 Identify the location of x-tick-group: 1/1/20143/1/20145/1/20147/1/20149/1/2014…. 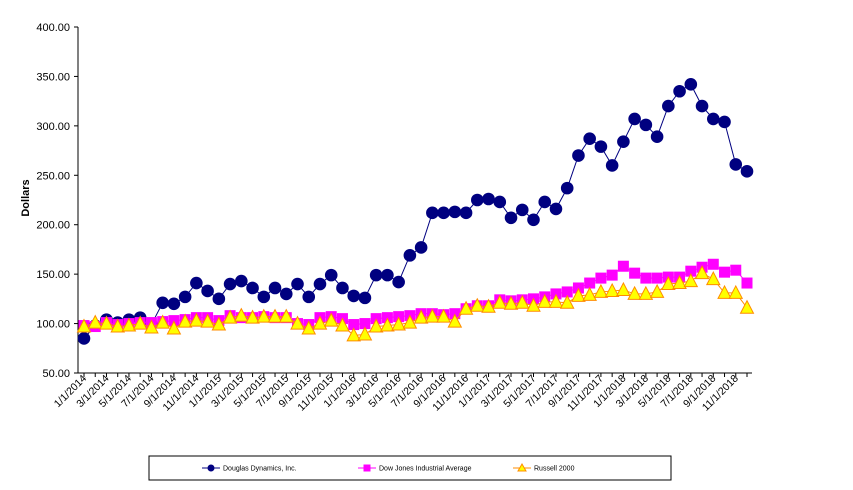
(400, 393).